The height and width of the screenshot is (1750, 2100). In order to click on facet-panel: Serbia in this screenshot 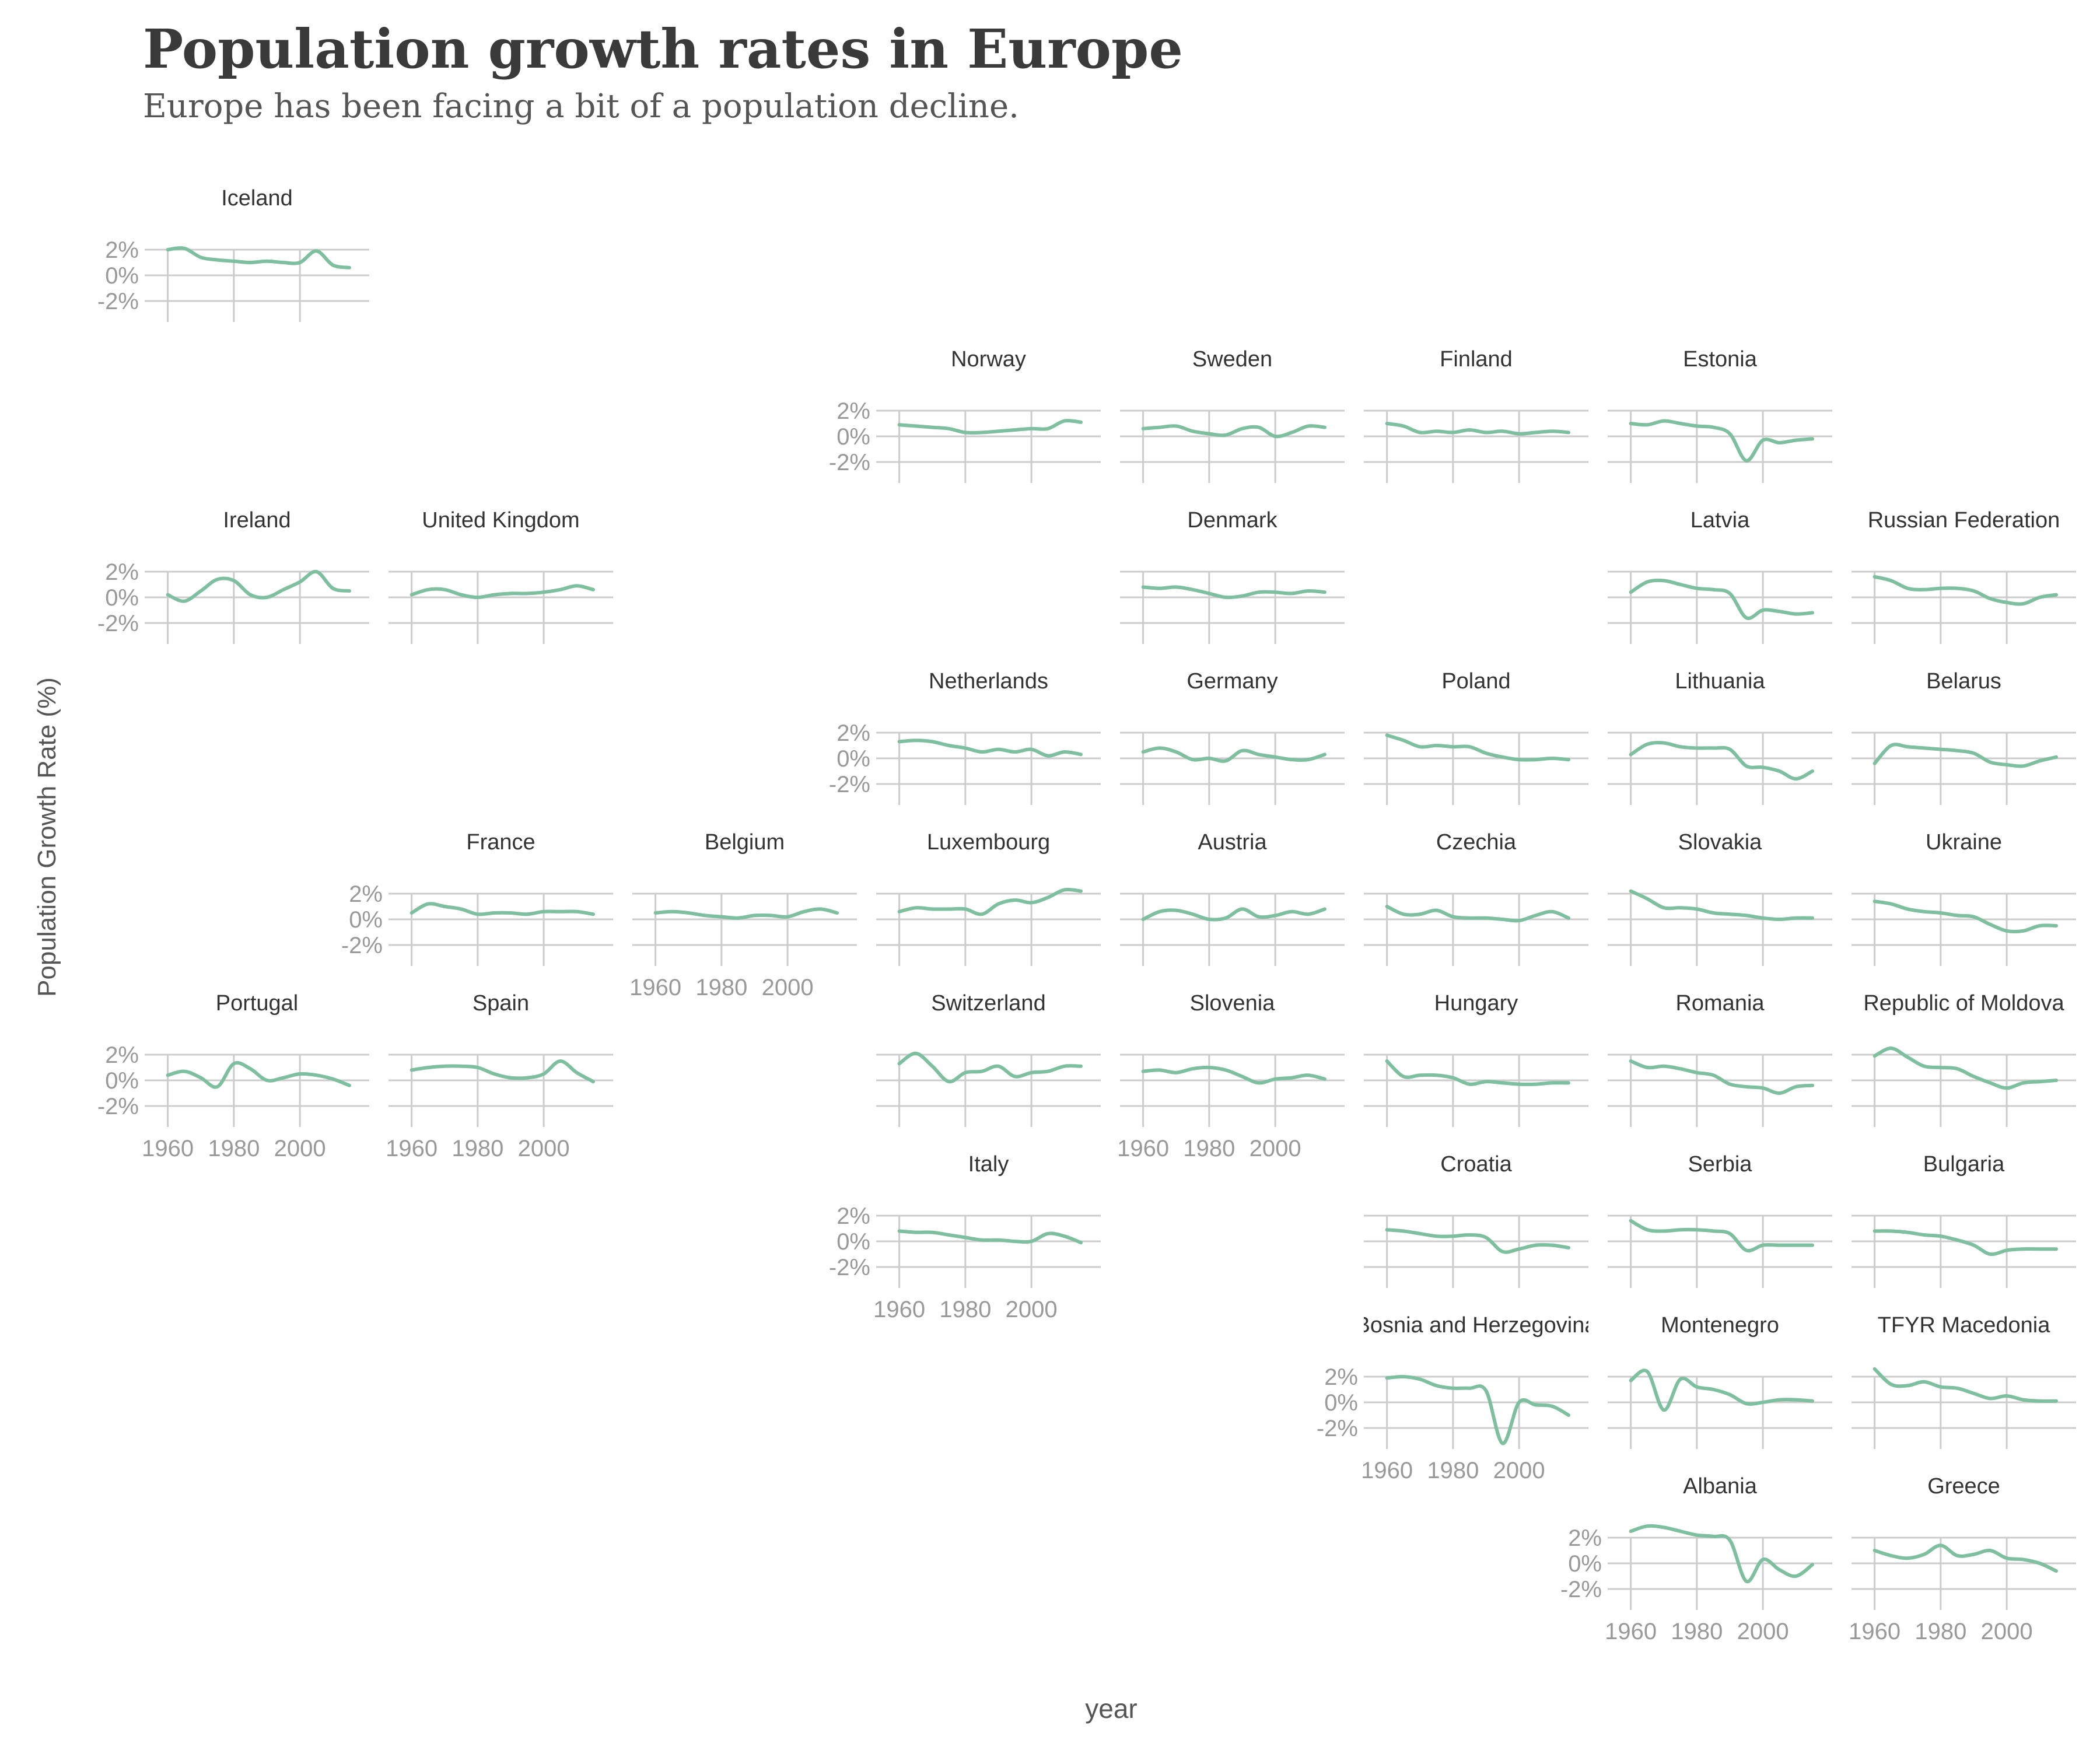, I will do `click(1720, 1220)`.